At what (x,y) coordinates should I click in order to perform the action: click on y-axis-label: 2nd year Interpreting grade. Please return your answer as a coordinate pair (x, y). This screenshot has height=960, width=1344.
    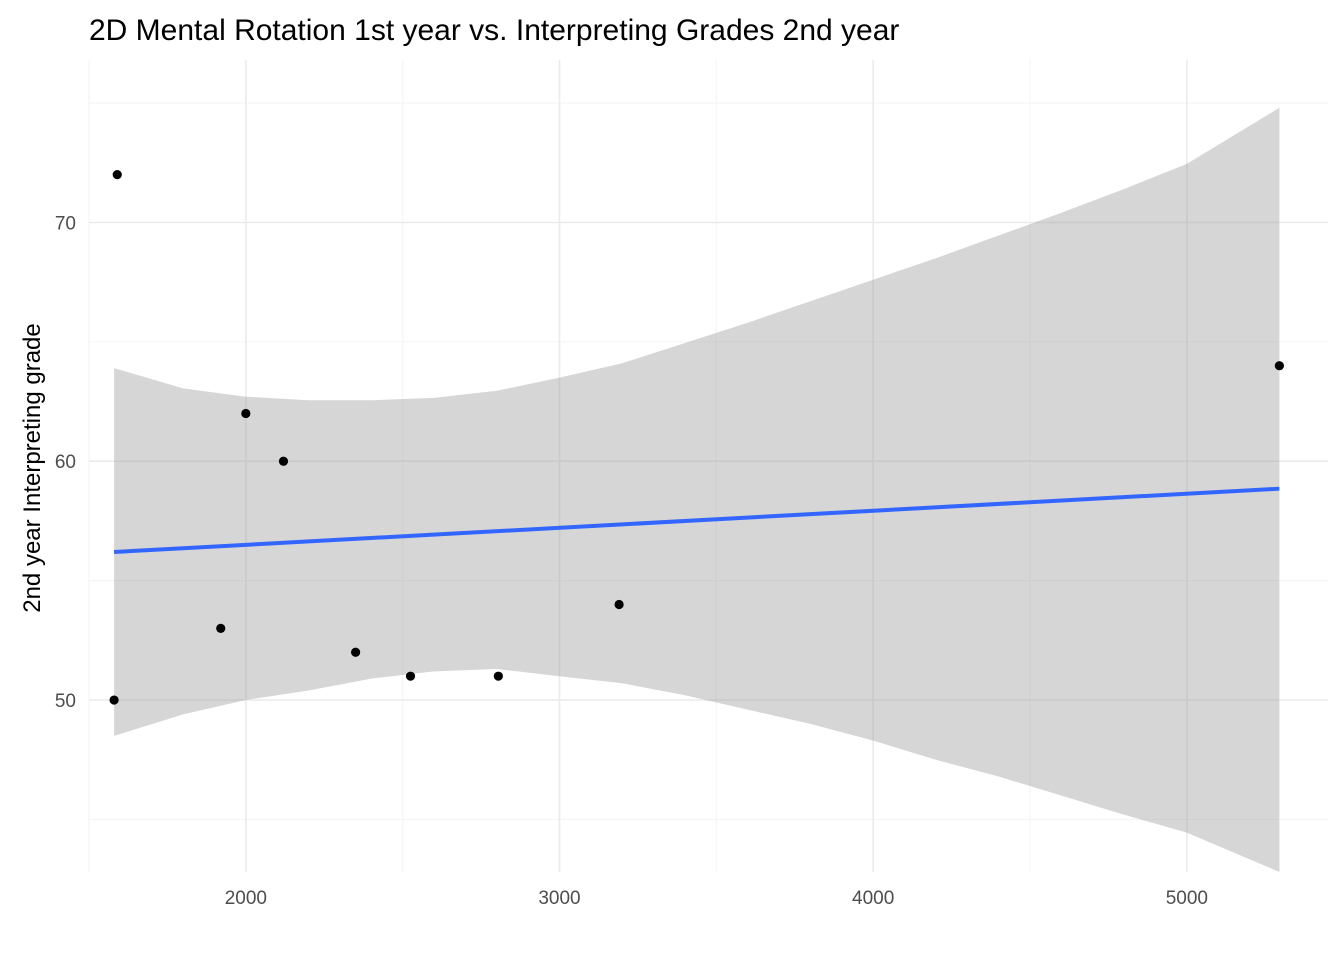
    Looking at the image, I should click on (32, 468).